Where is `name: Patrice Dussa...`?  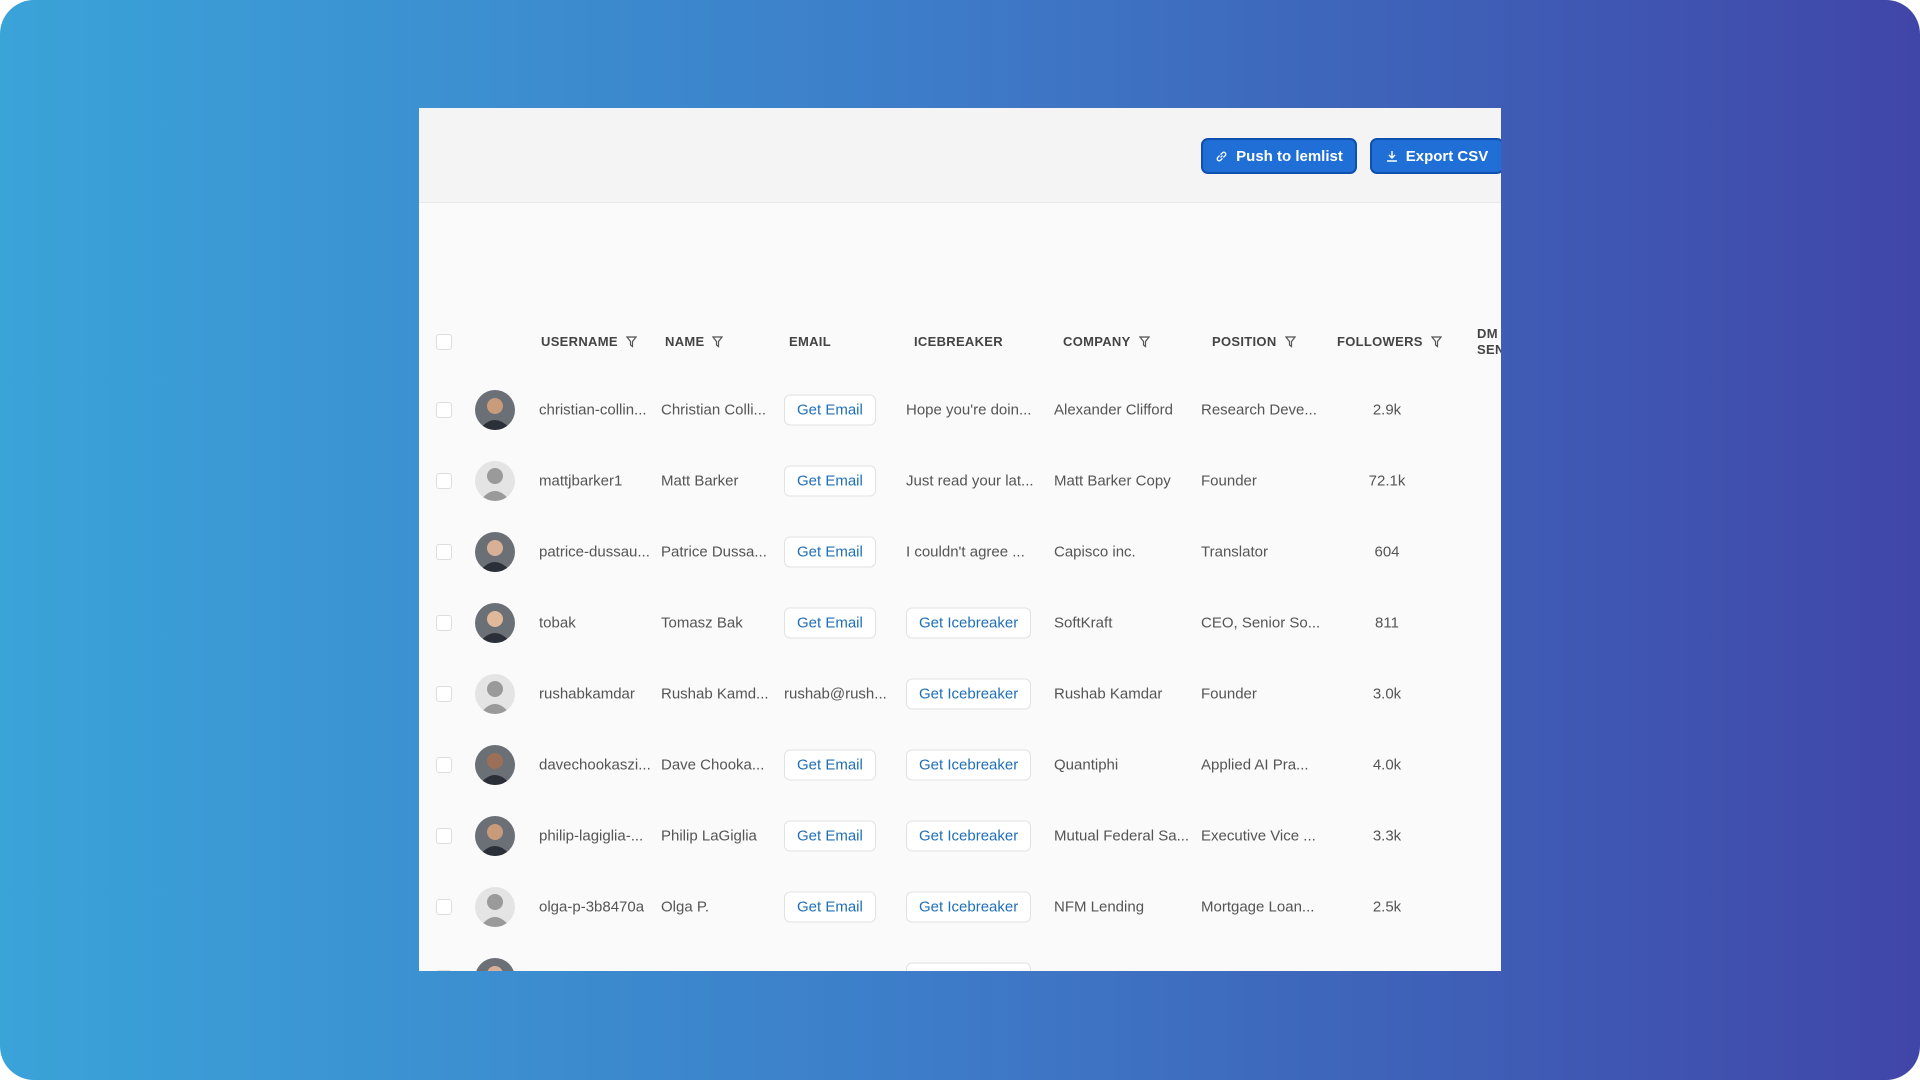
name: Patrice Dussa... is located at coordinates (714, 552).